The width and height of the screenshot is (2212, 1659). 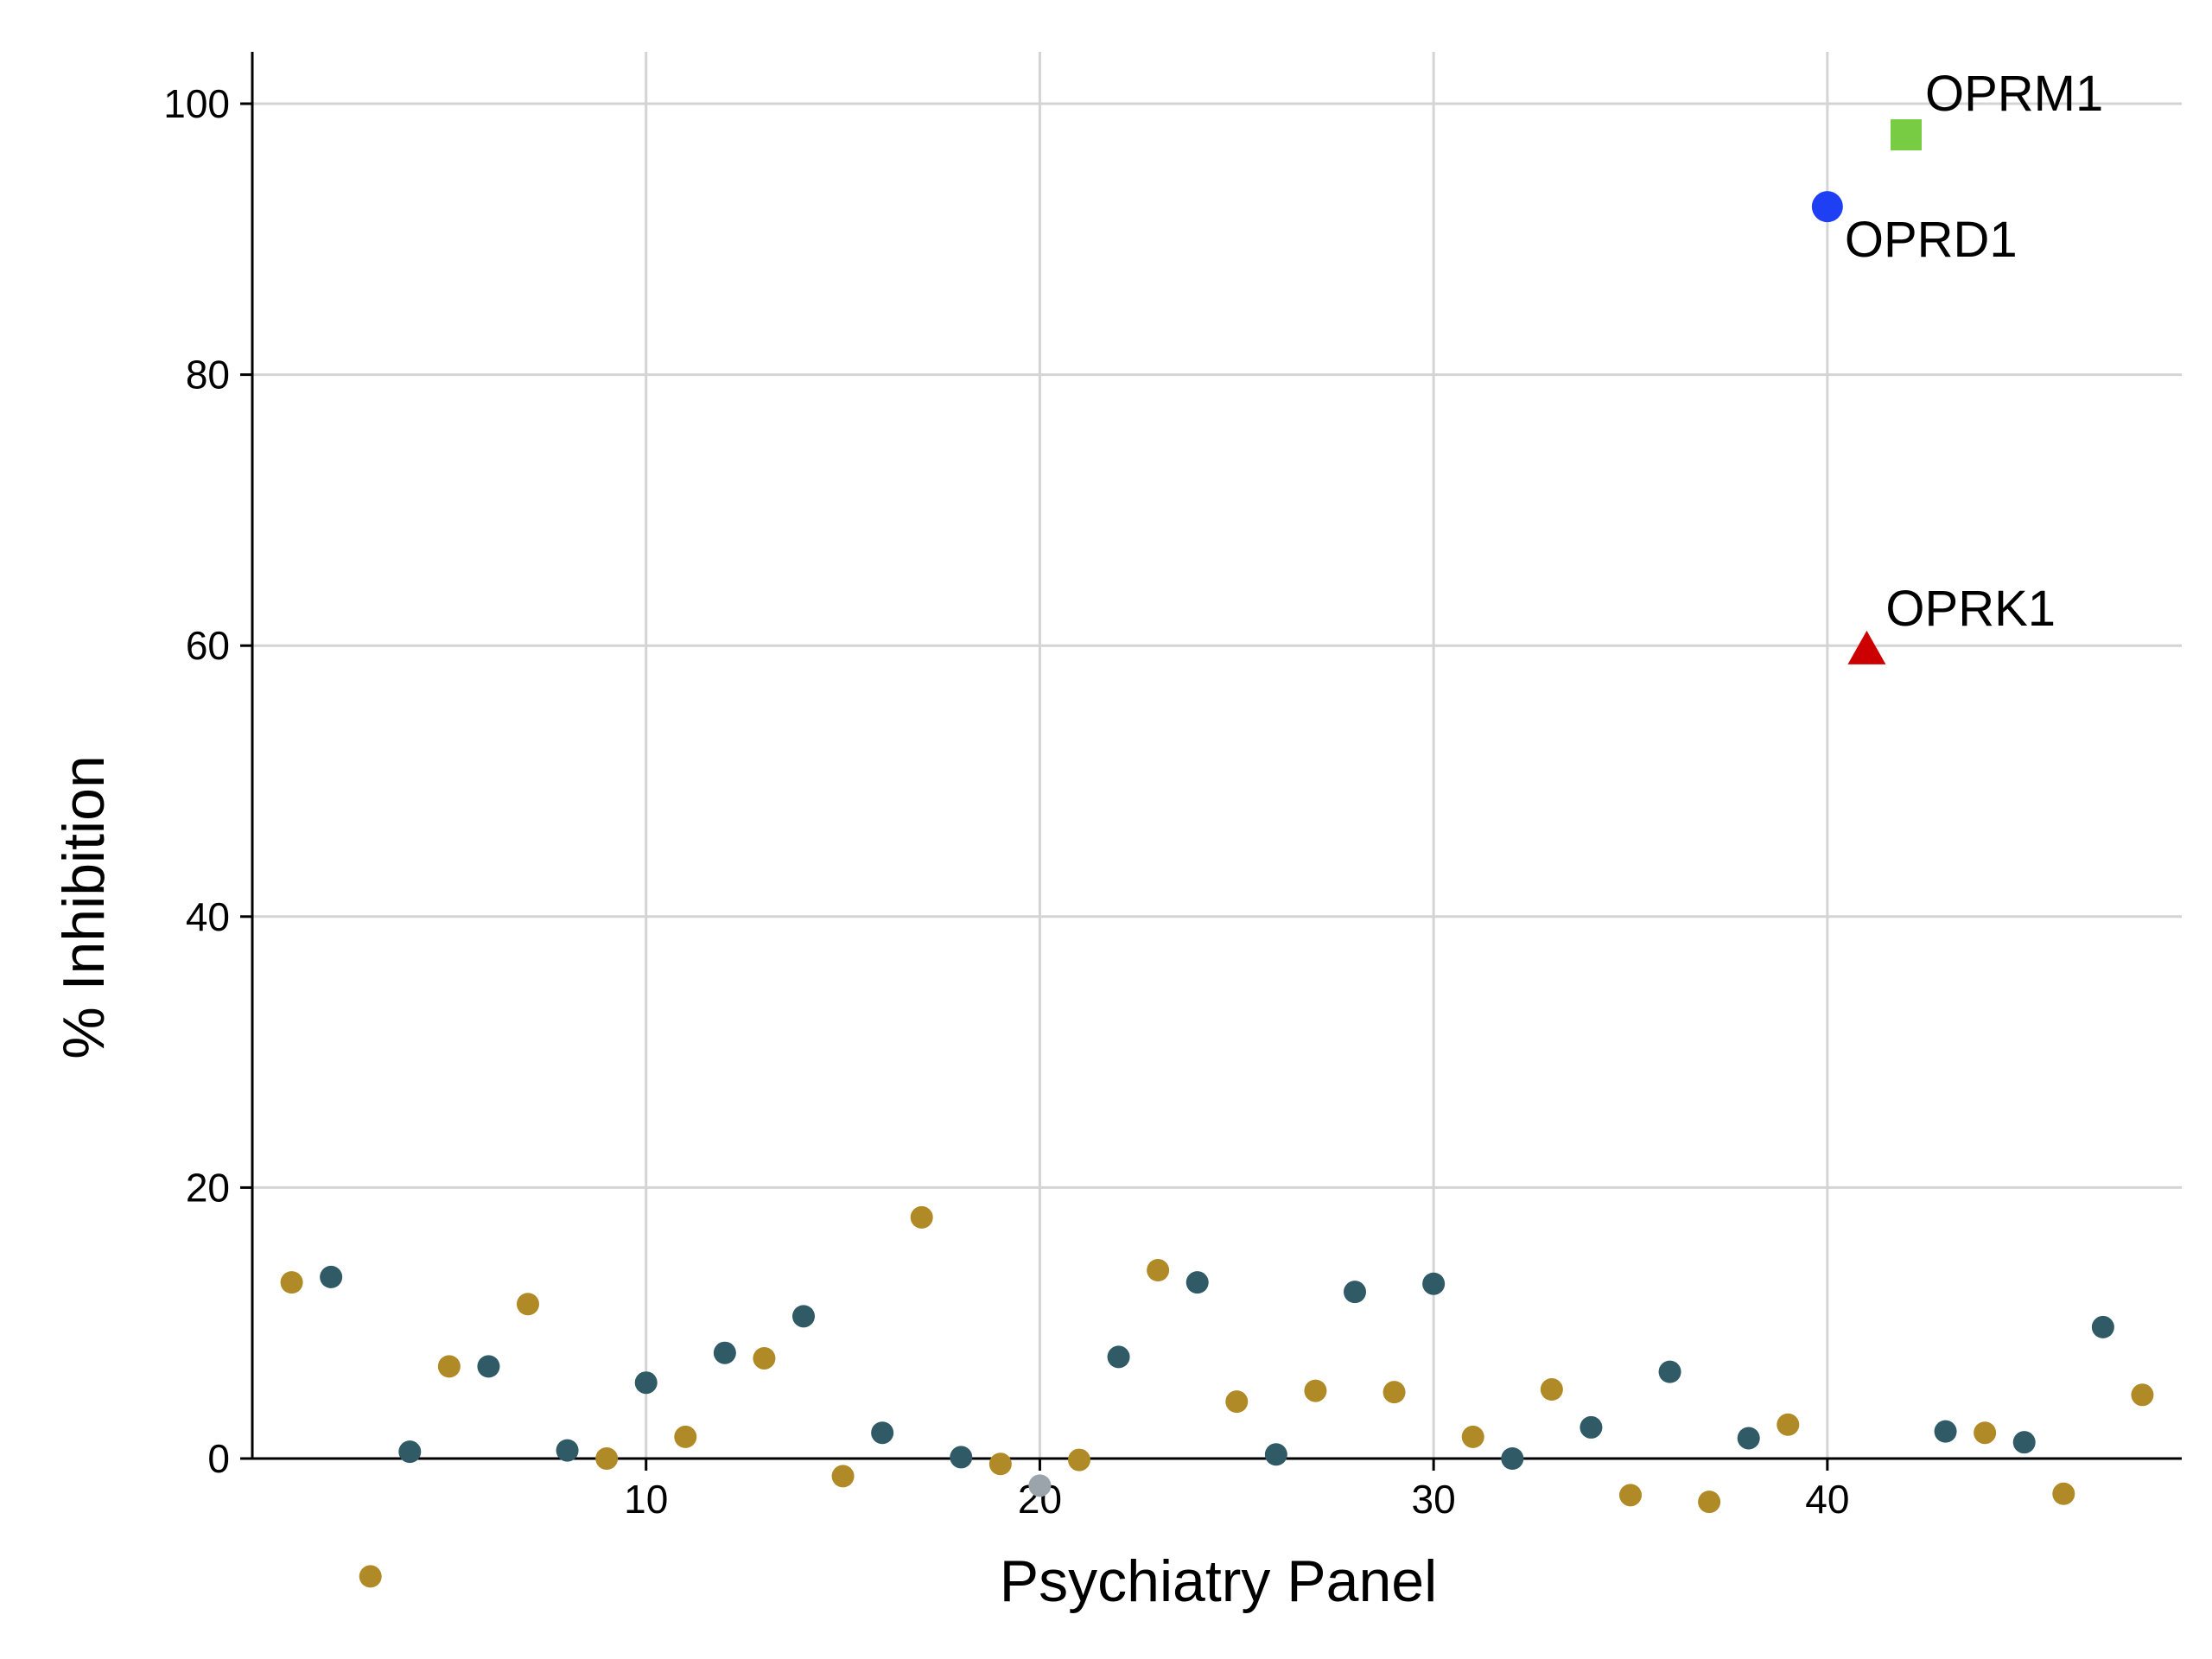 What do you see at coordinates (1218, 1581) in the screenshot?
I see `x-axis-label: Psychiatry Panel` at bounding box center [1218, 1581].